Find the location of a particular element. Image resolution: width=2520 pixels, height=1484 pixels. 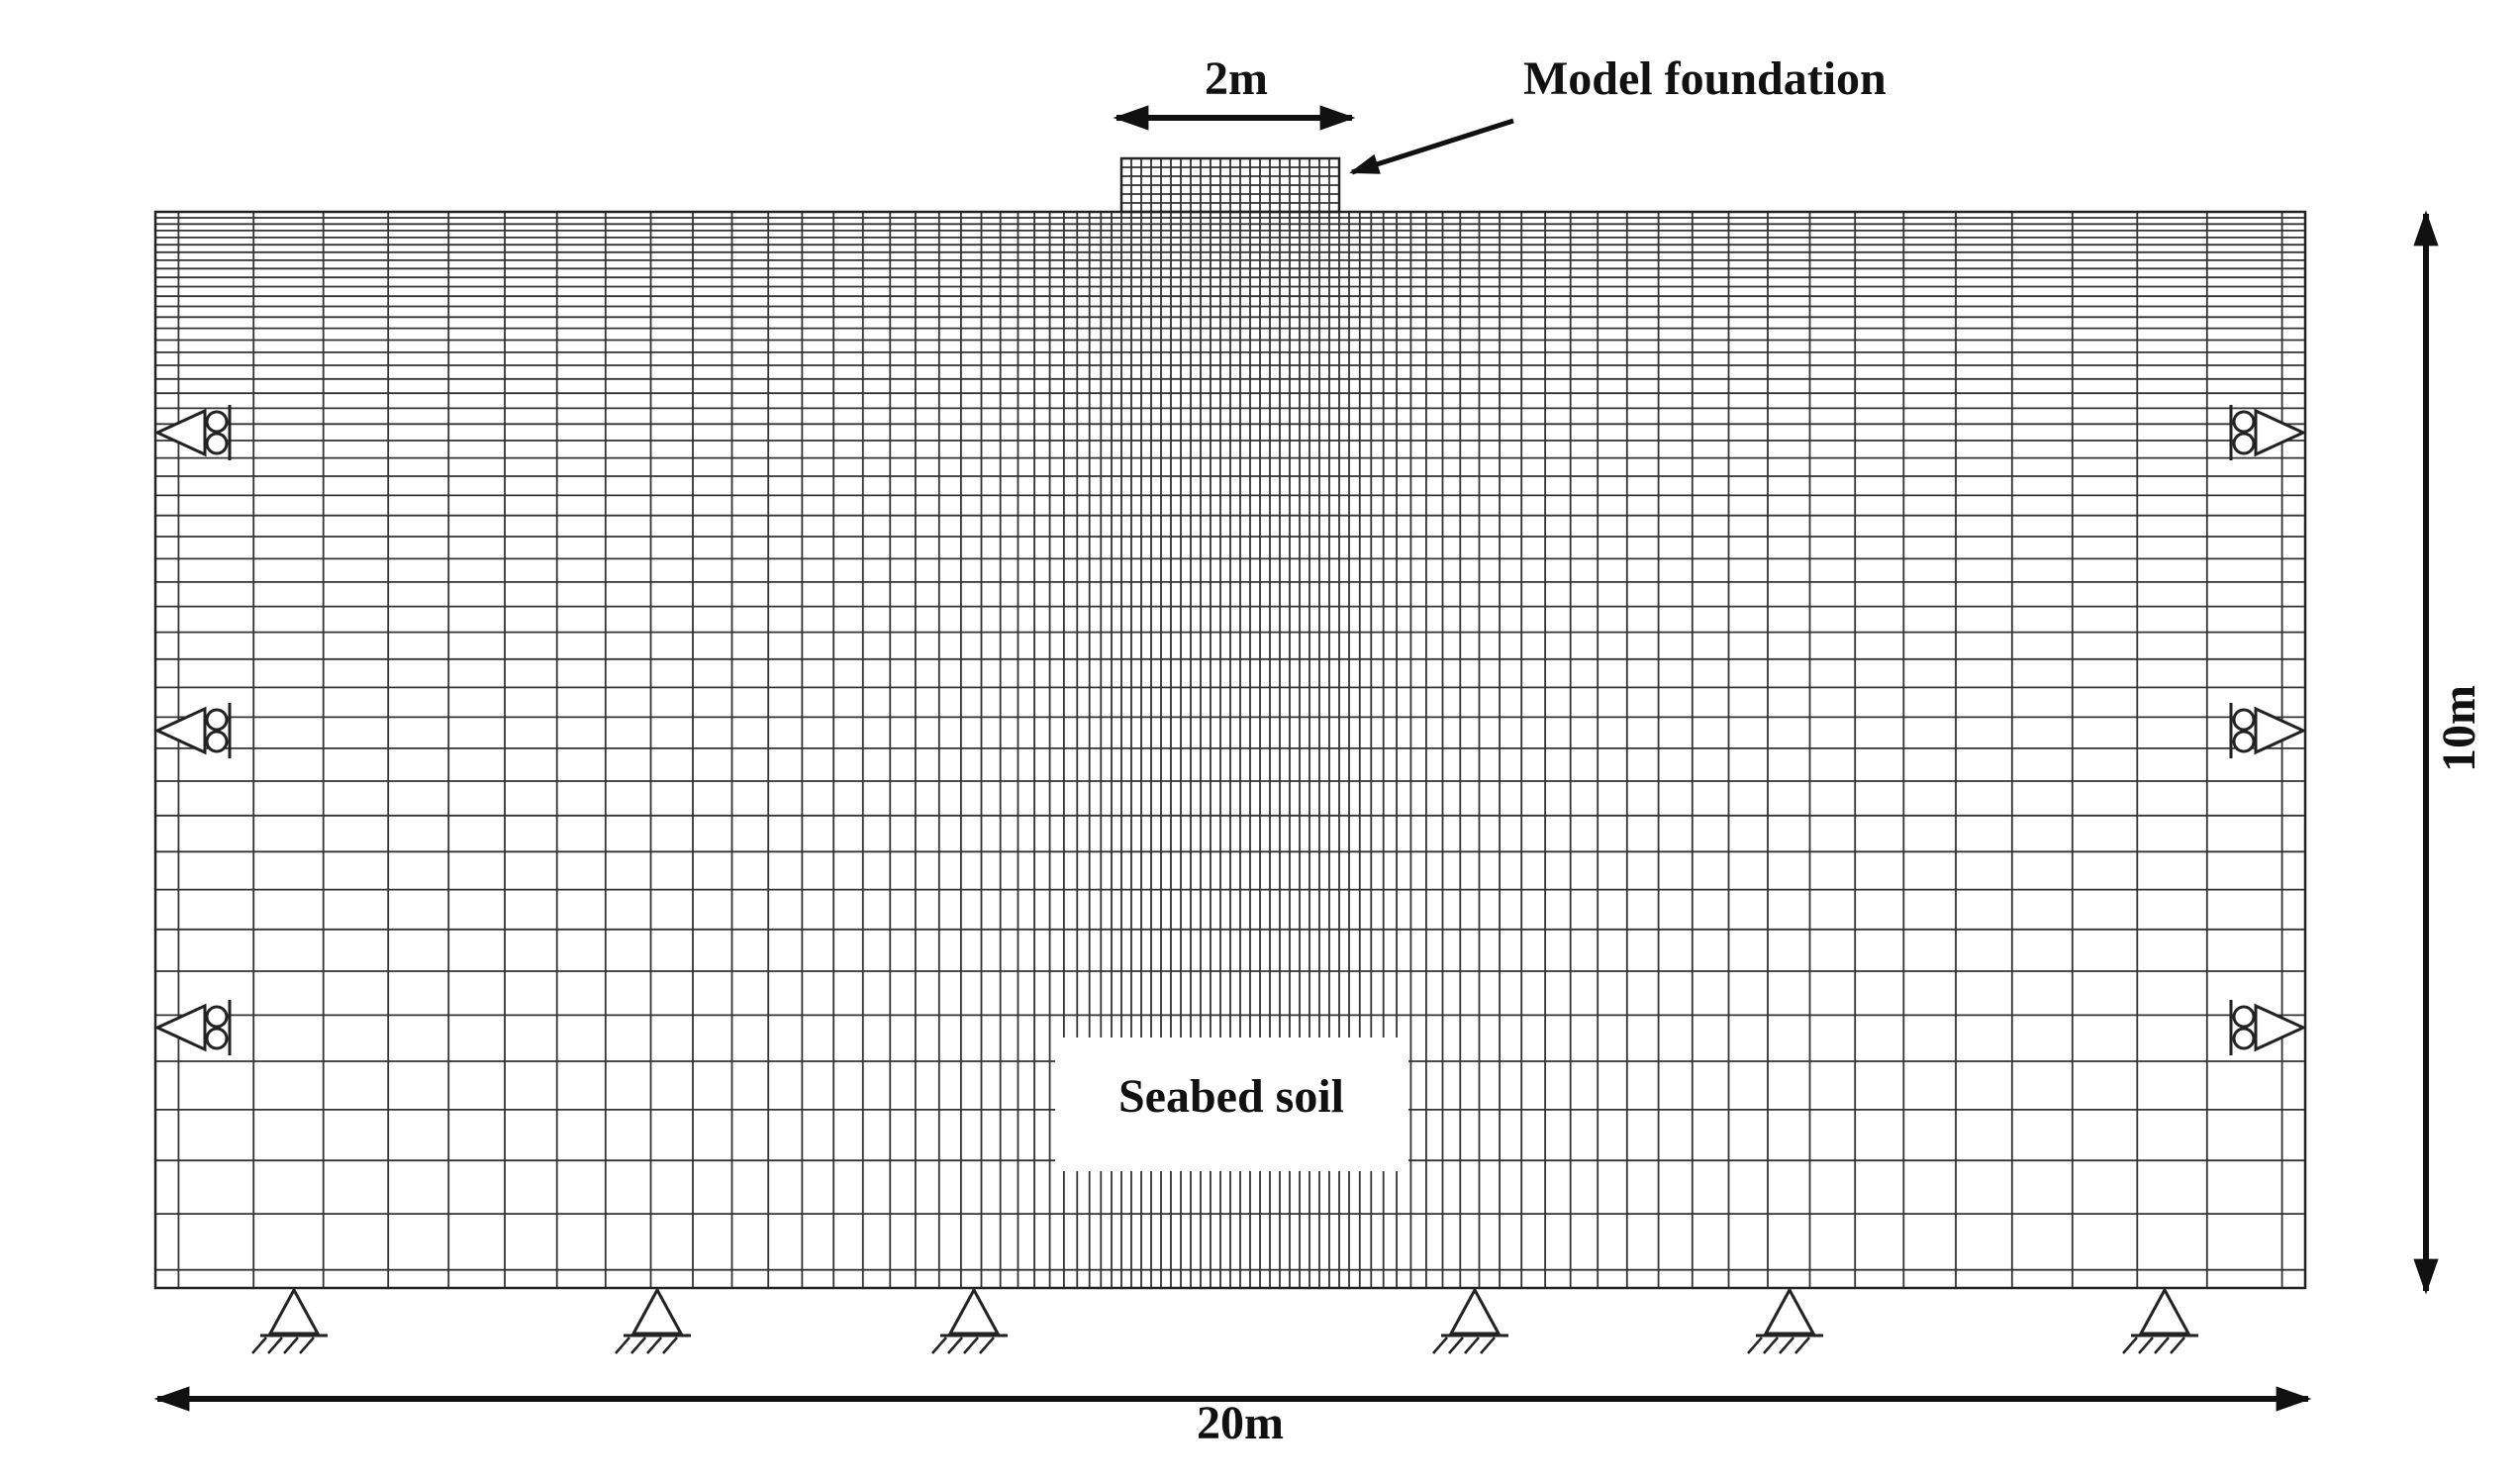

foundation-mesh is located at coordinates (1230, 185).